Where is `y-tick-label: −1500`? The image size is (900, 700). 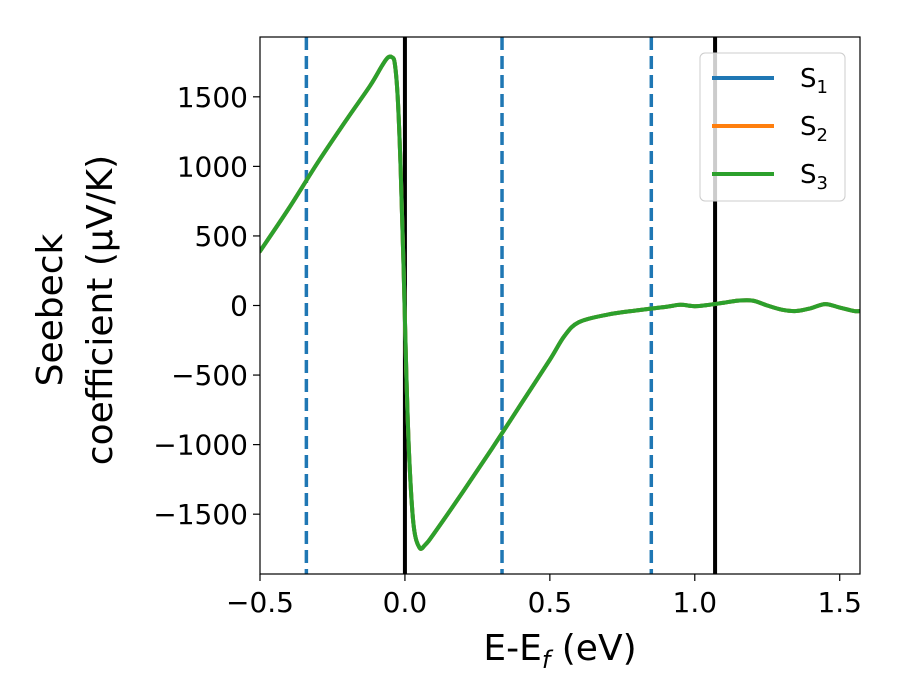 y-tick-label: −1500 is located at coordinates (200, 514).